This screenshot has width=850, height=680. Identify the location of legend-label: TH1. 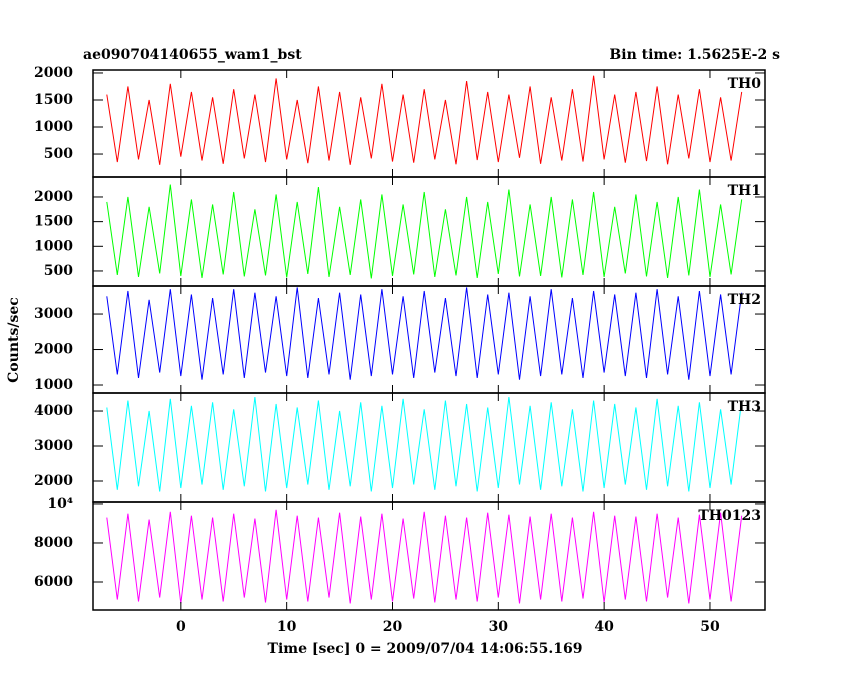
(744, 191).